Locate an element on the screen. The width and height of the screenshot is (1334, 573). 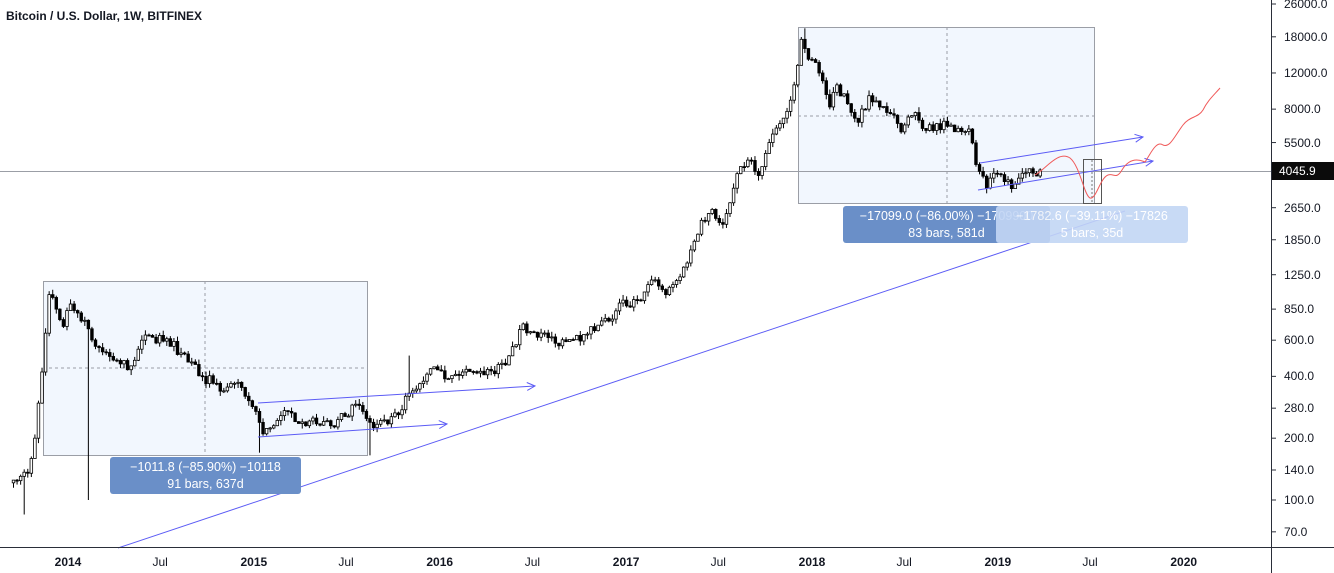
x-tick-label: Jul is located at coordinates (1090, 562).